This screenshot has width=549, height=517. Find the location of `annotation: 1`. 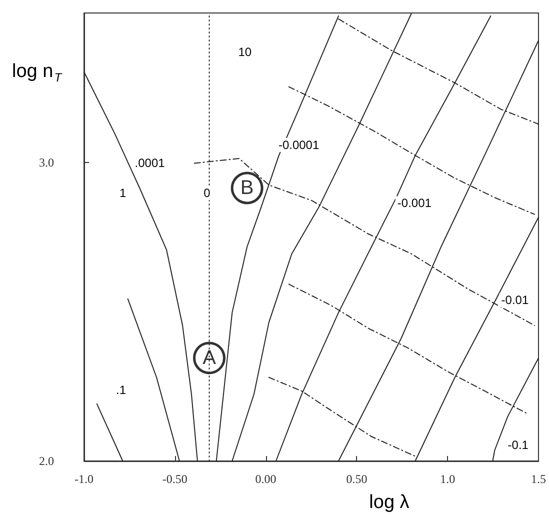

annotation: 1 is located at coordinates (123, 193).